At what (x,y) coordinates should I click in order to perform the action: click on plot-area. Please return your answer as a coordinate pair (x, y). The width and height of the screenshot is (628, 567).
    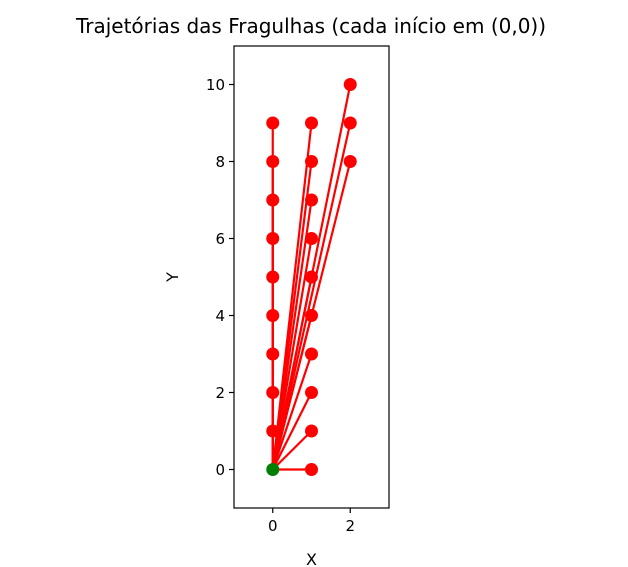
    Looking at the image, I should click on (311, 277).